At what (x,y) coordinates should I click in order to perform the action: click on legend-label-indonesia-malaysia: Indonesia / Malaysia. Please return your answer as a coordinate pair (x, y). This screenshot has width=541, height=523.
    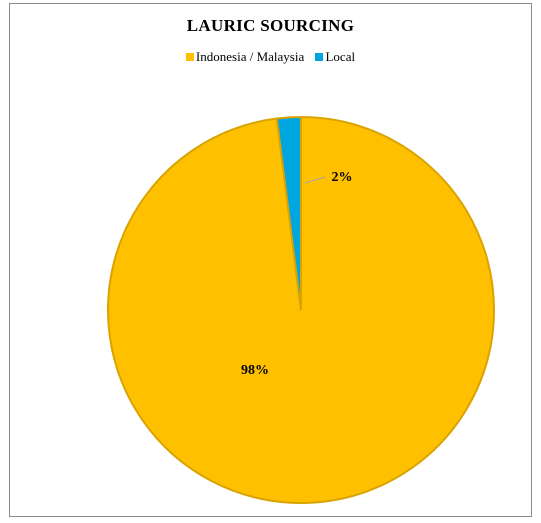
    Looking at the image, I should click on (250, 56).